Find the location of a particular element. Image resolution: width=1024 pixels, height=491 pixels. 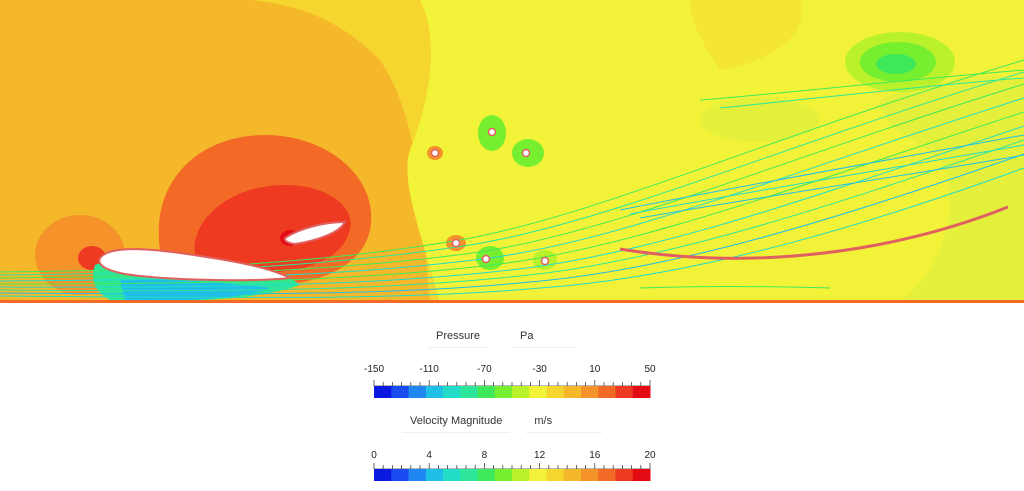

velocity-legend-header: Velocity Magnitude m/s is located at coordinates (502, 421).